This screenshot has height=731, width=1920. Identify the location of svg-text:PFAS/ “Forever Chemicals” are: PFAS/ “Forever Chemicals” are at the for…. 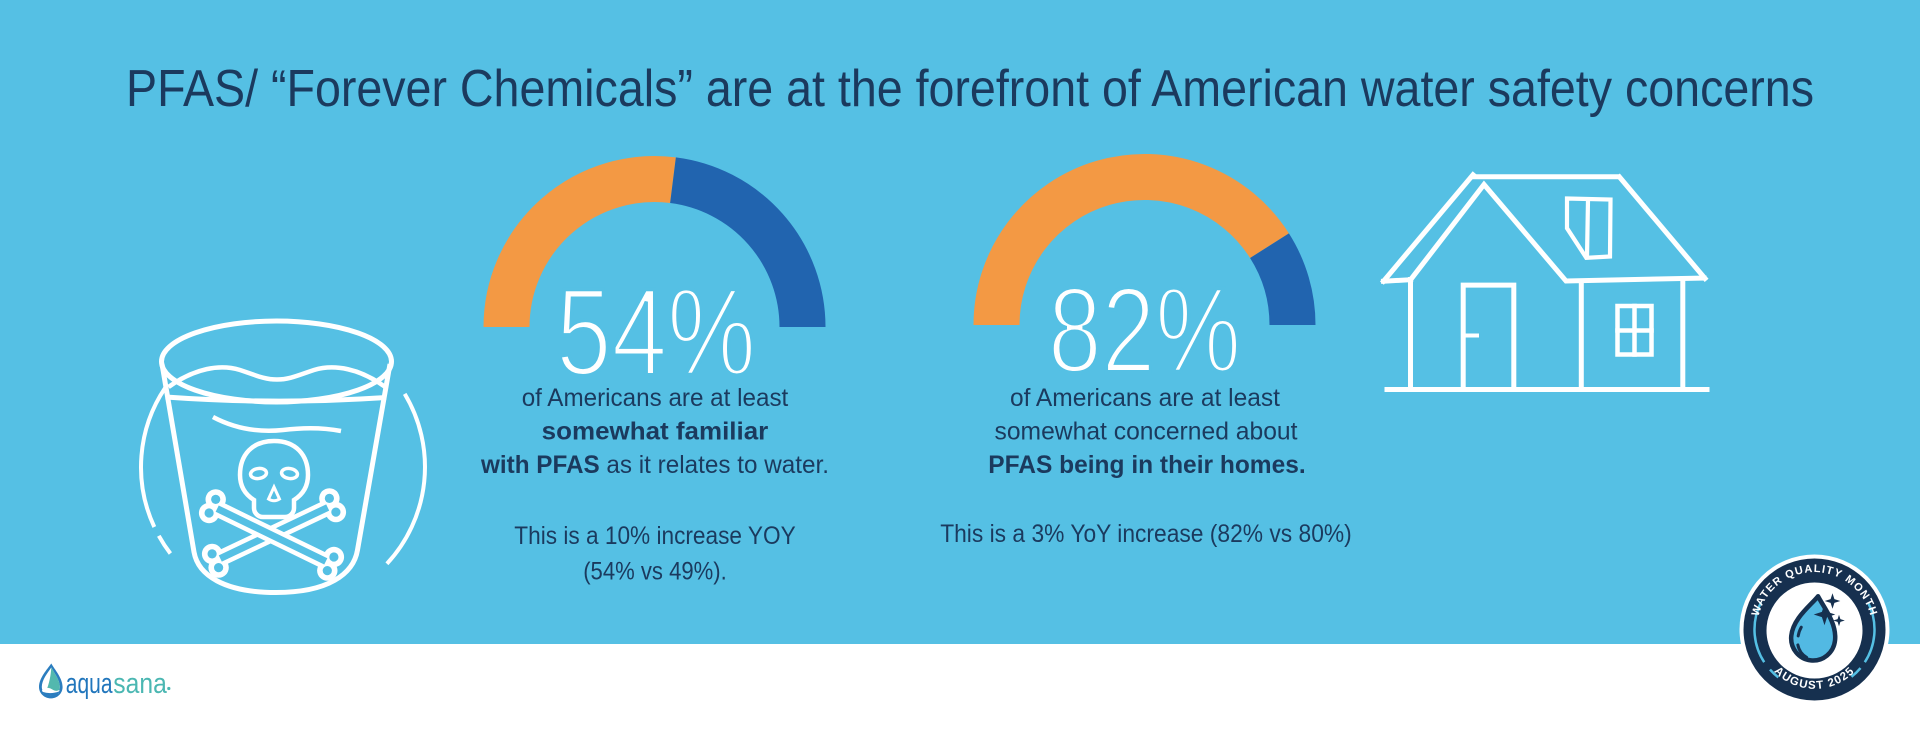
(970, 89).